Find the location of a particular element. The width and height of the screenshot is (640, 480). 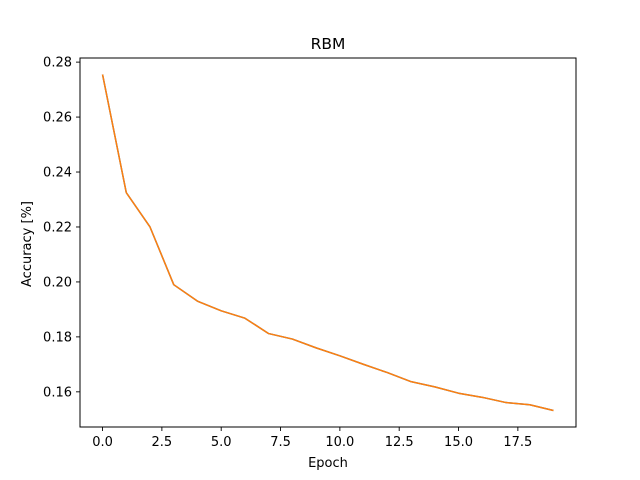

y-tick-label: 0.16 is located at coordinates (57, 392).